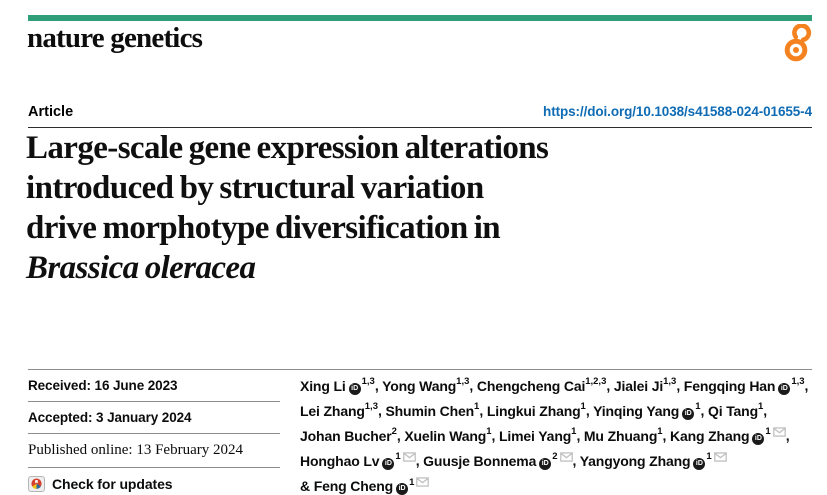 The width and height of the screenshot is (827, 495). What do you see at coordinates (541, 385) in the screenshot?
I see `author: Chengcheng Cai1,2,3` at bounding box center [541, 385].